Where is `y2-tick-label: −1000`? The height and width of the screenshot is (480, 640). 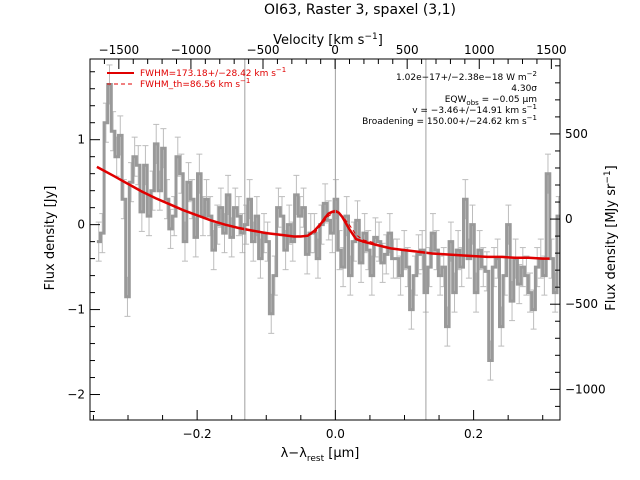 y2-tick-label: −1000 is located at coordinates (585, 389).